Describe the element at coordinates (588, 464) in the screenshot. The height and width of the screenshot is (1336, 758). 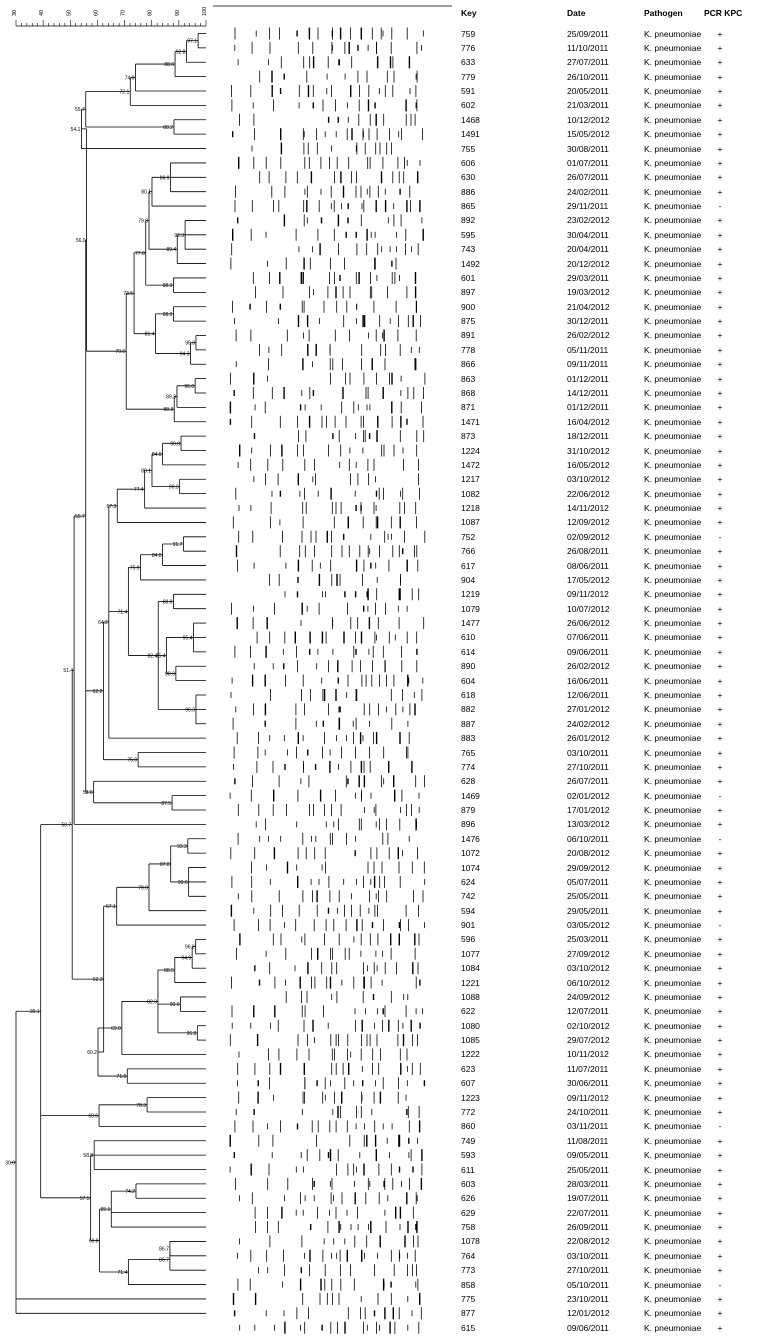
I see `row-date: 16/05/2012` at that location.